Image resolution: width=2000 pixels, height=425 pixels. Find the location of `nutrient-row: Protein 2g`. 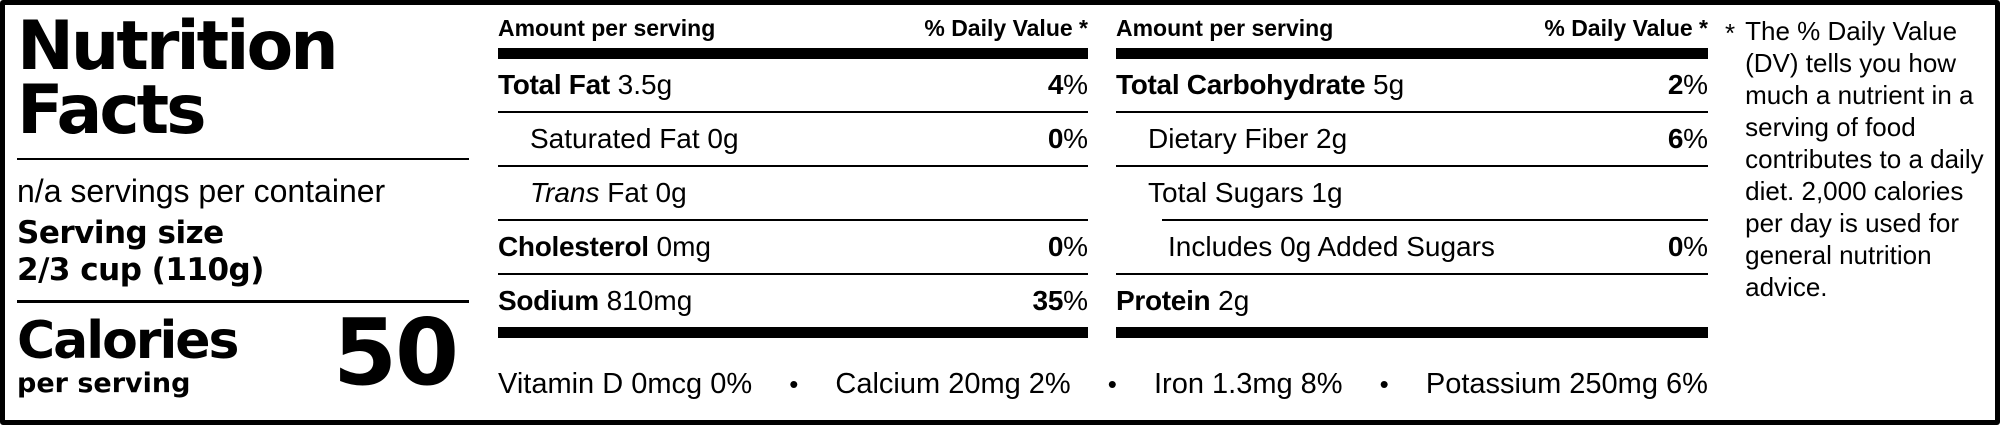

nutrient-row: Protein 2g is located at coordinates (1412, 301).